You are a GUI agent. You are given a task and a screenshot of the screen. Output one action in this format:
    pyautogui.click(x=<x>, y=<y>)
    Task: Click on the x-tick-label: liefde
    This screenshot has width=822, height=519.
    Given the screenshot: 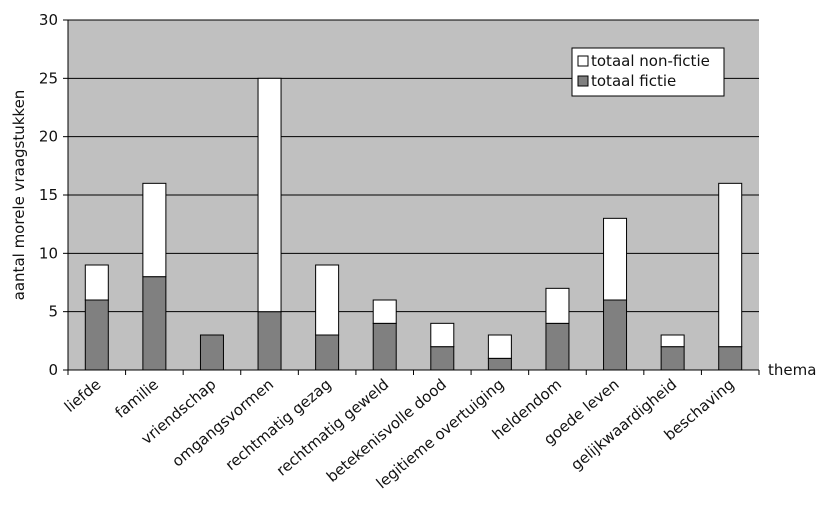 What is the action you would take?
    pyautogui.click(x=82, y=395)
    